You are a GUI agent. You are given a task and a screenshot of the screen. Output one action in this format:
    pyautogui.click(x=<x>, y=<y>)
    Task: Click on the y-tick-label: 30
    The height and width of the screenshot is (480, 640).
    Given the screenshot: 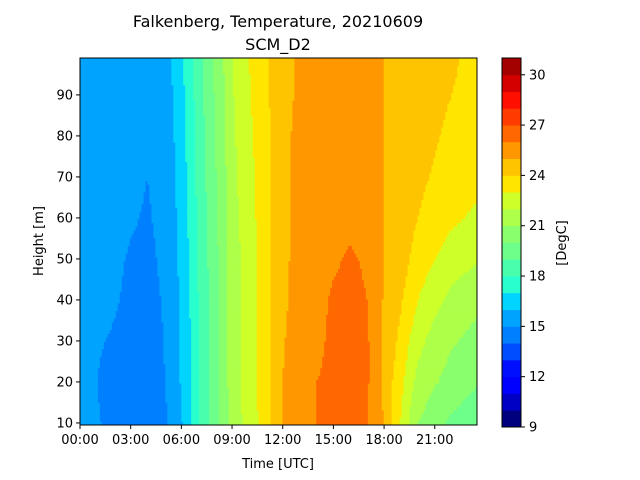 What is the action you would take?
    pyautogui.click(x=64, y=341)
    